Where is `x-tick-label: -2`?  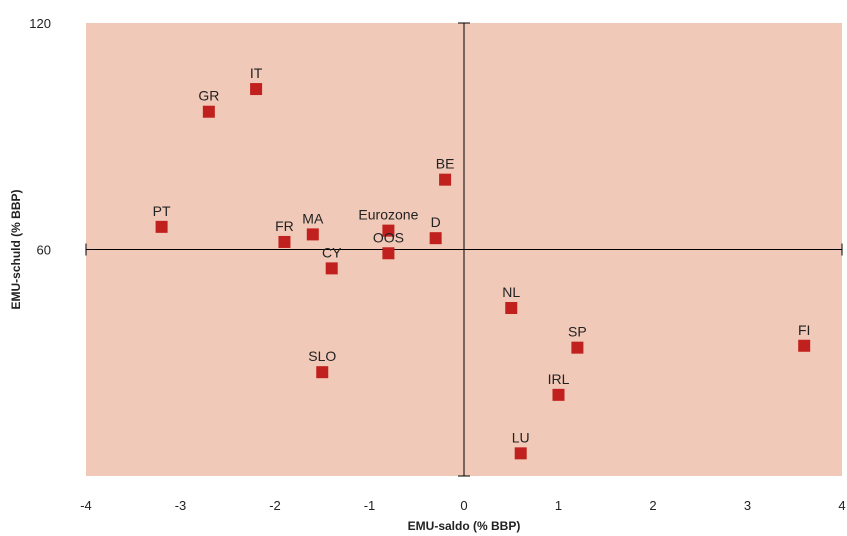
x-tick-label: -2 is located at coordinates (275, 505).